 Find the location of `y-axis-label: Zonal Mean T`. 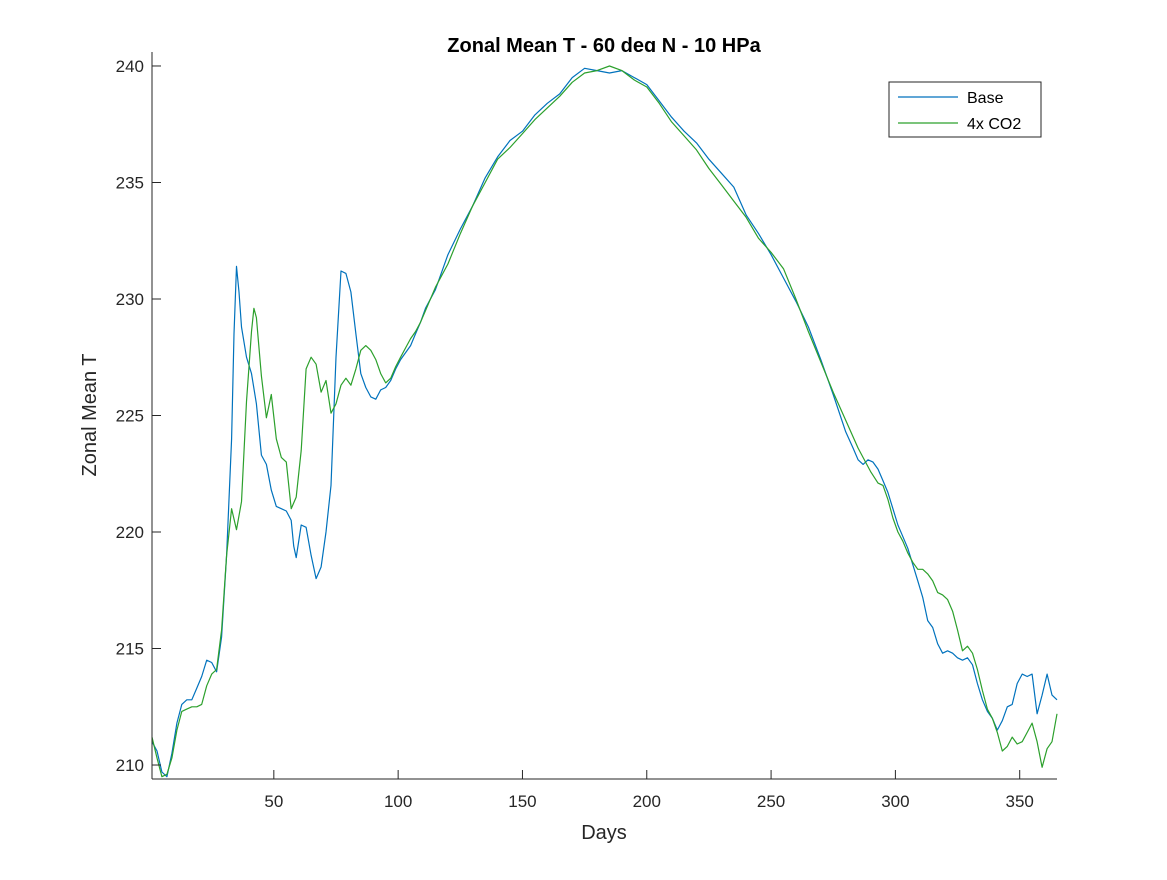

y-axis-label: Zonal Mean T is located at coordinates (90, 414).